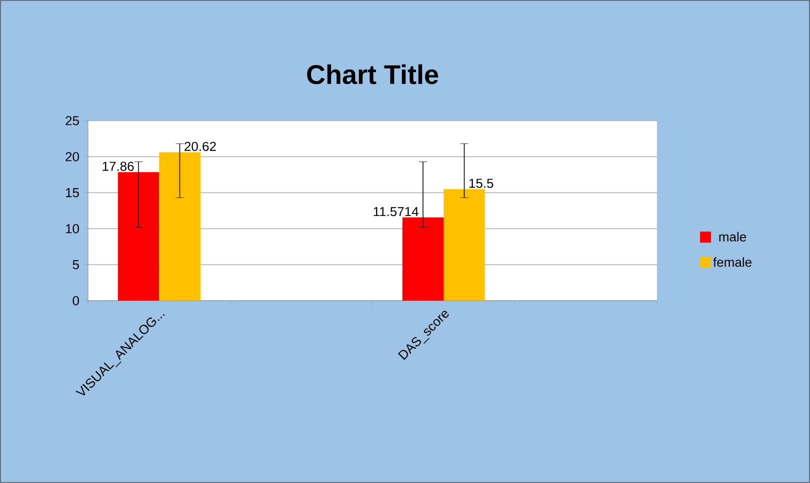 This screenshot has width=810, height=483. Describe the element at coordinates (732, 237) in the screenshot. I see `legend-label: male` at that location.